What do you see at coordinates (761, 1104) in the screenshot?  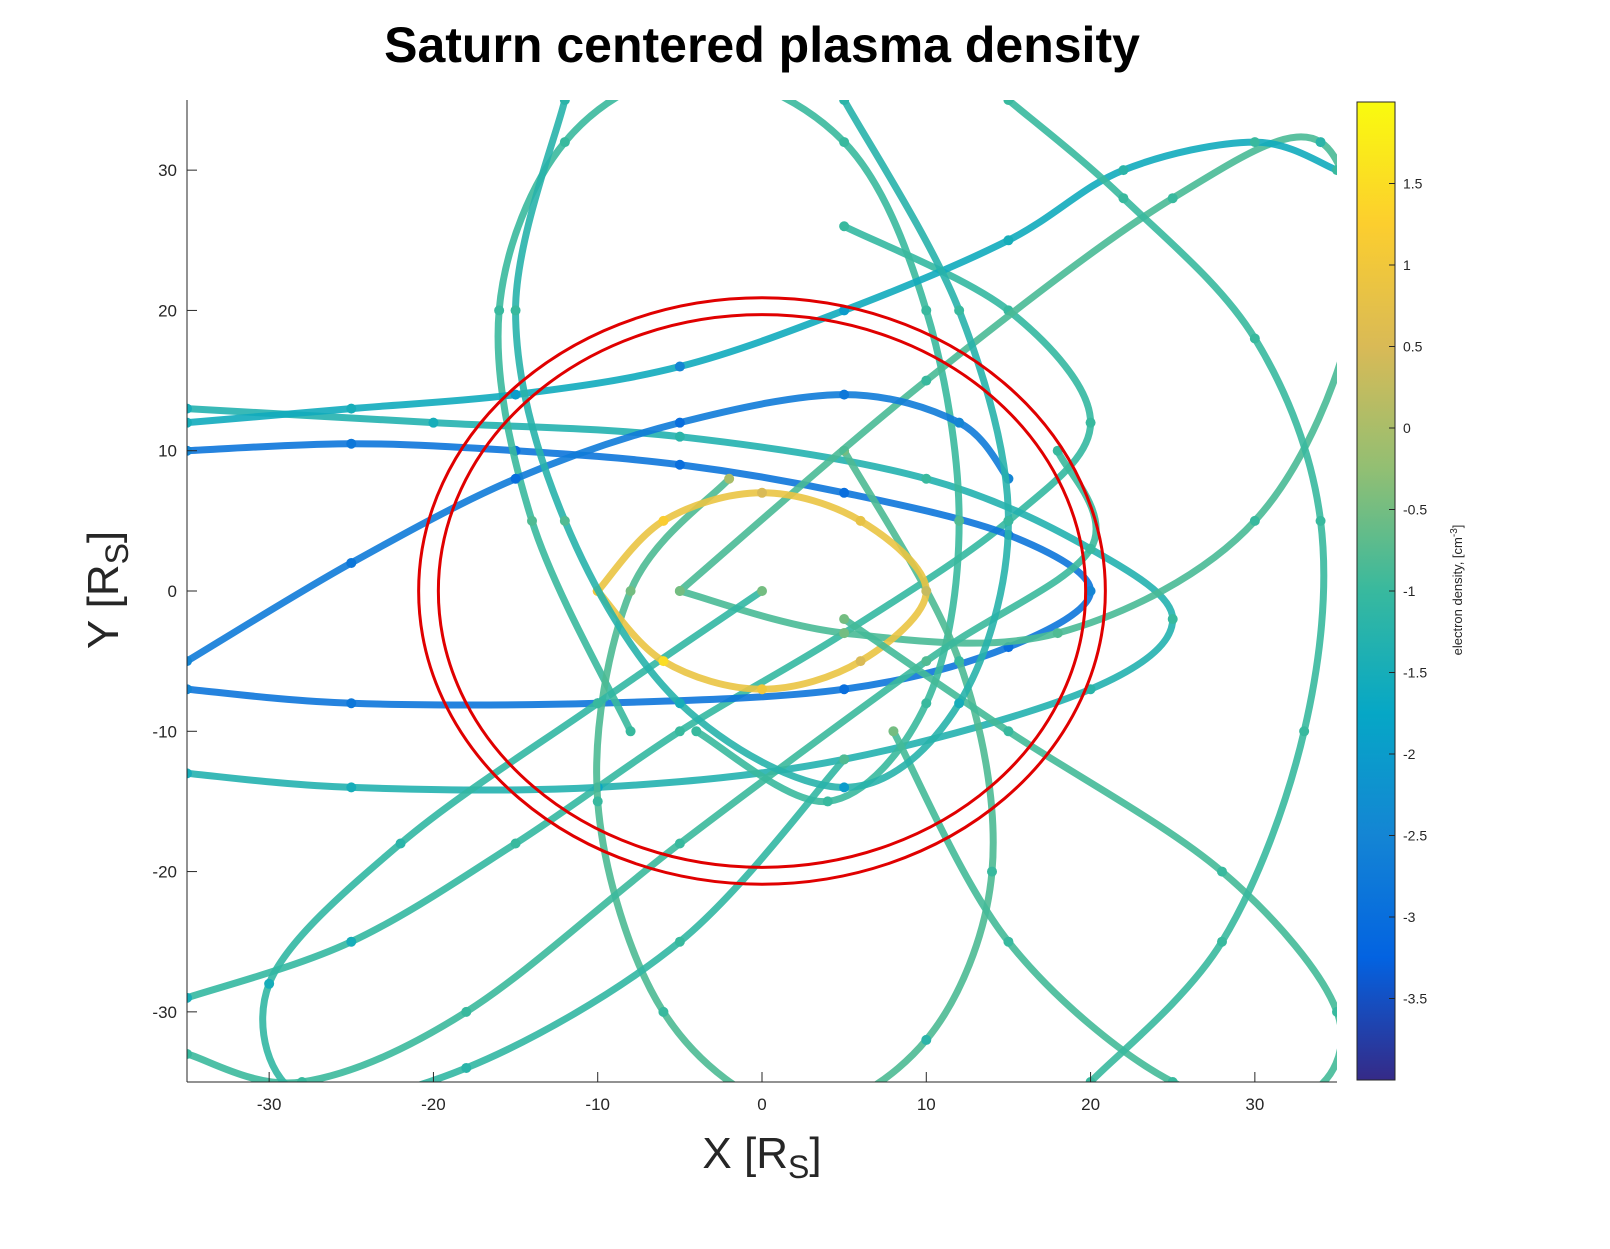 I see `x-tick-label: 0` at bounding box center [761, 1104].